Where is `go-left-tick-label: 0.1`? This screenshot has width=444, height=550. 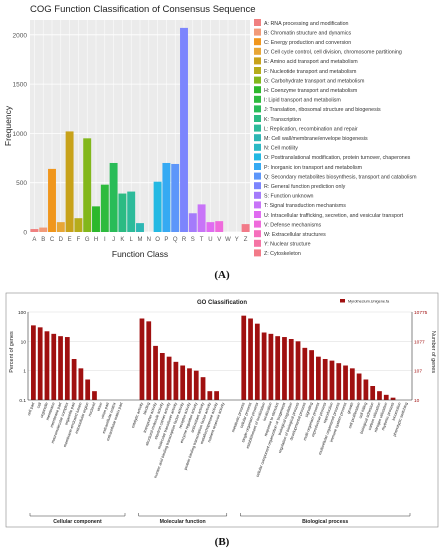 go-left-tick-label: 0.1 is located at coordinates (22, 401).